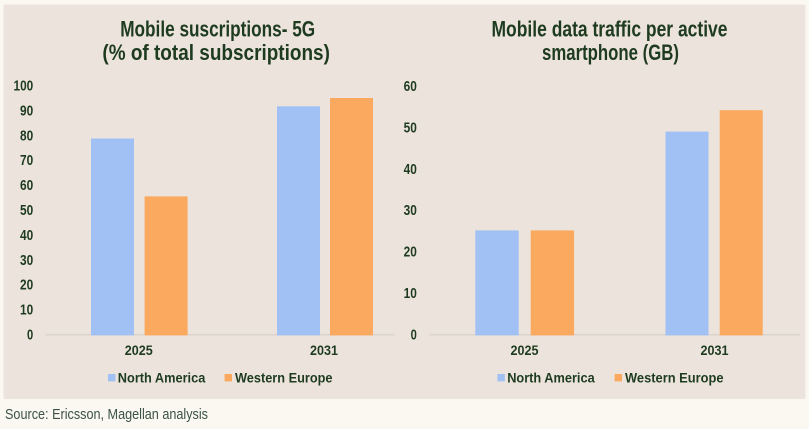 This screenshot has height=429, width=809. I want to click on svg-text: Mobile data traffic per active, so click(610, 29).